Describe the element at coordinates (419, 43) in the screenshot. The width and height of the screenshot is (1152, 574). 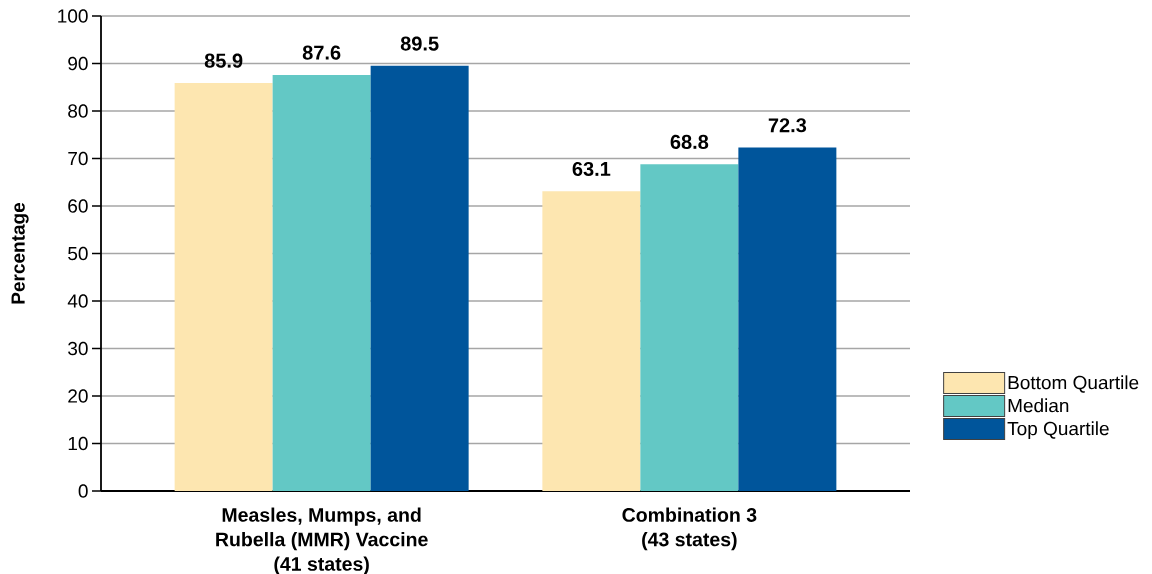
I see `data-label: 89.5` at that location.